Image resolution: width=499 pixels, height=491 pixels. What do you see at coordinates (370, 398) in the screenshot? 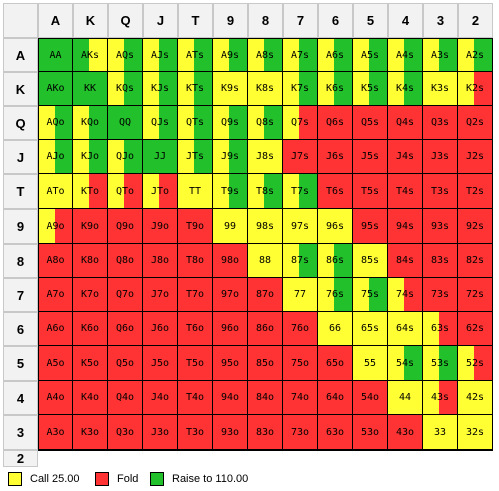
I see `hand-cell: 54o` at bounding box center [370, 398].